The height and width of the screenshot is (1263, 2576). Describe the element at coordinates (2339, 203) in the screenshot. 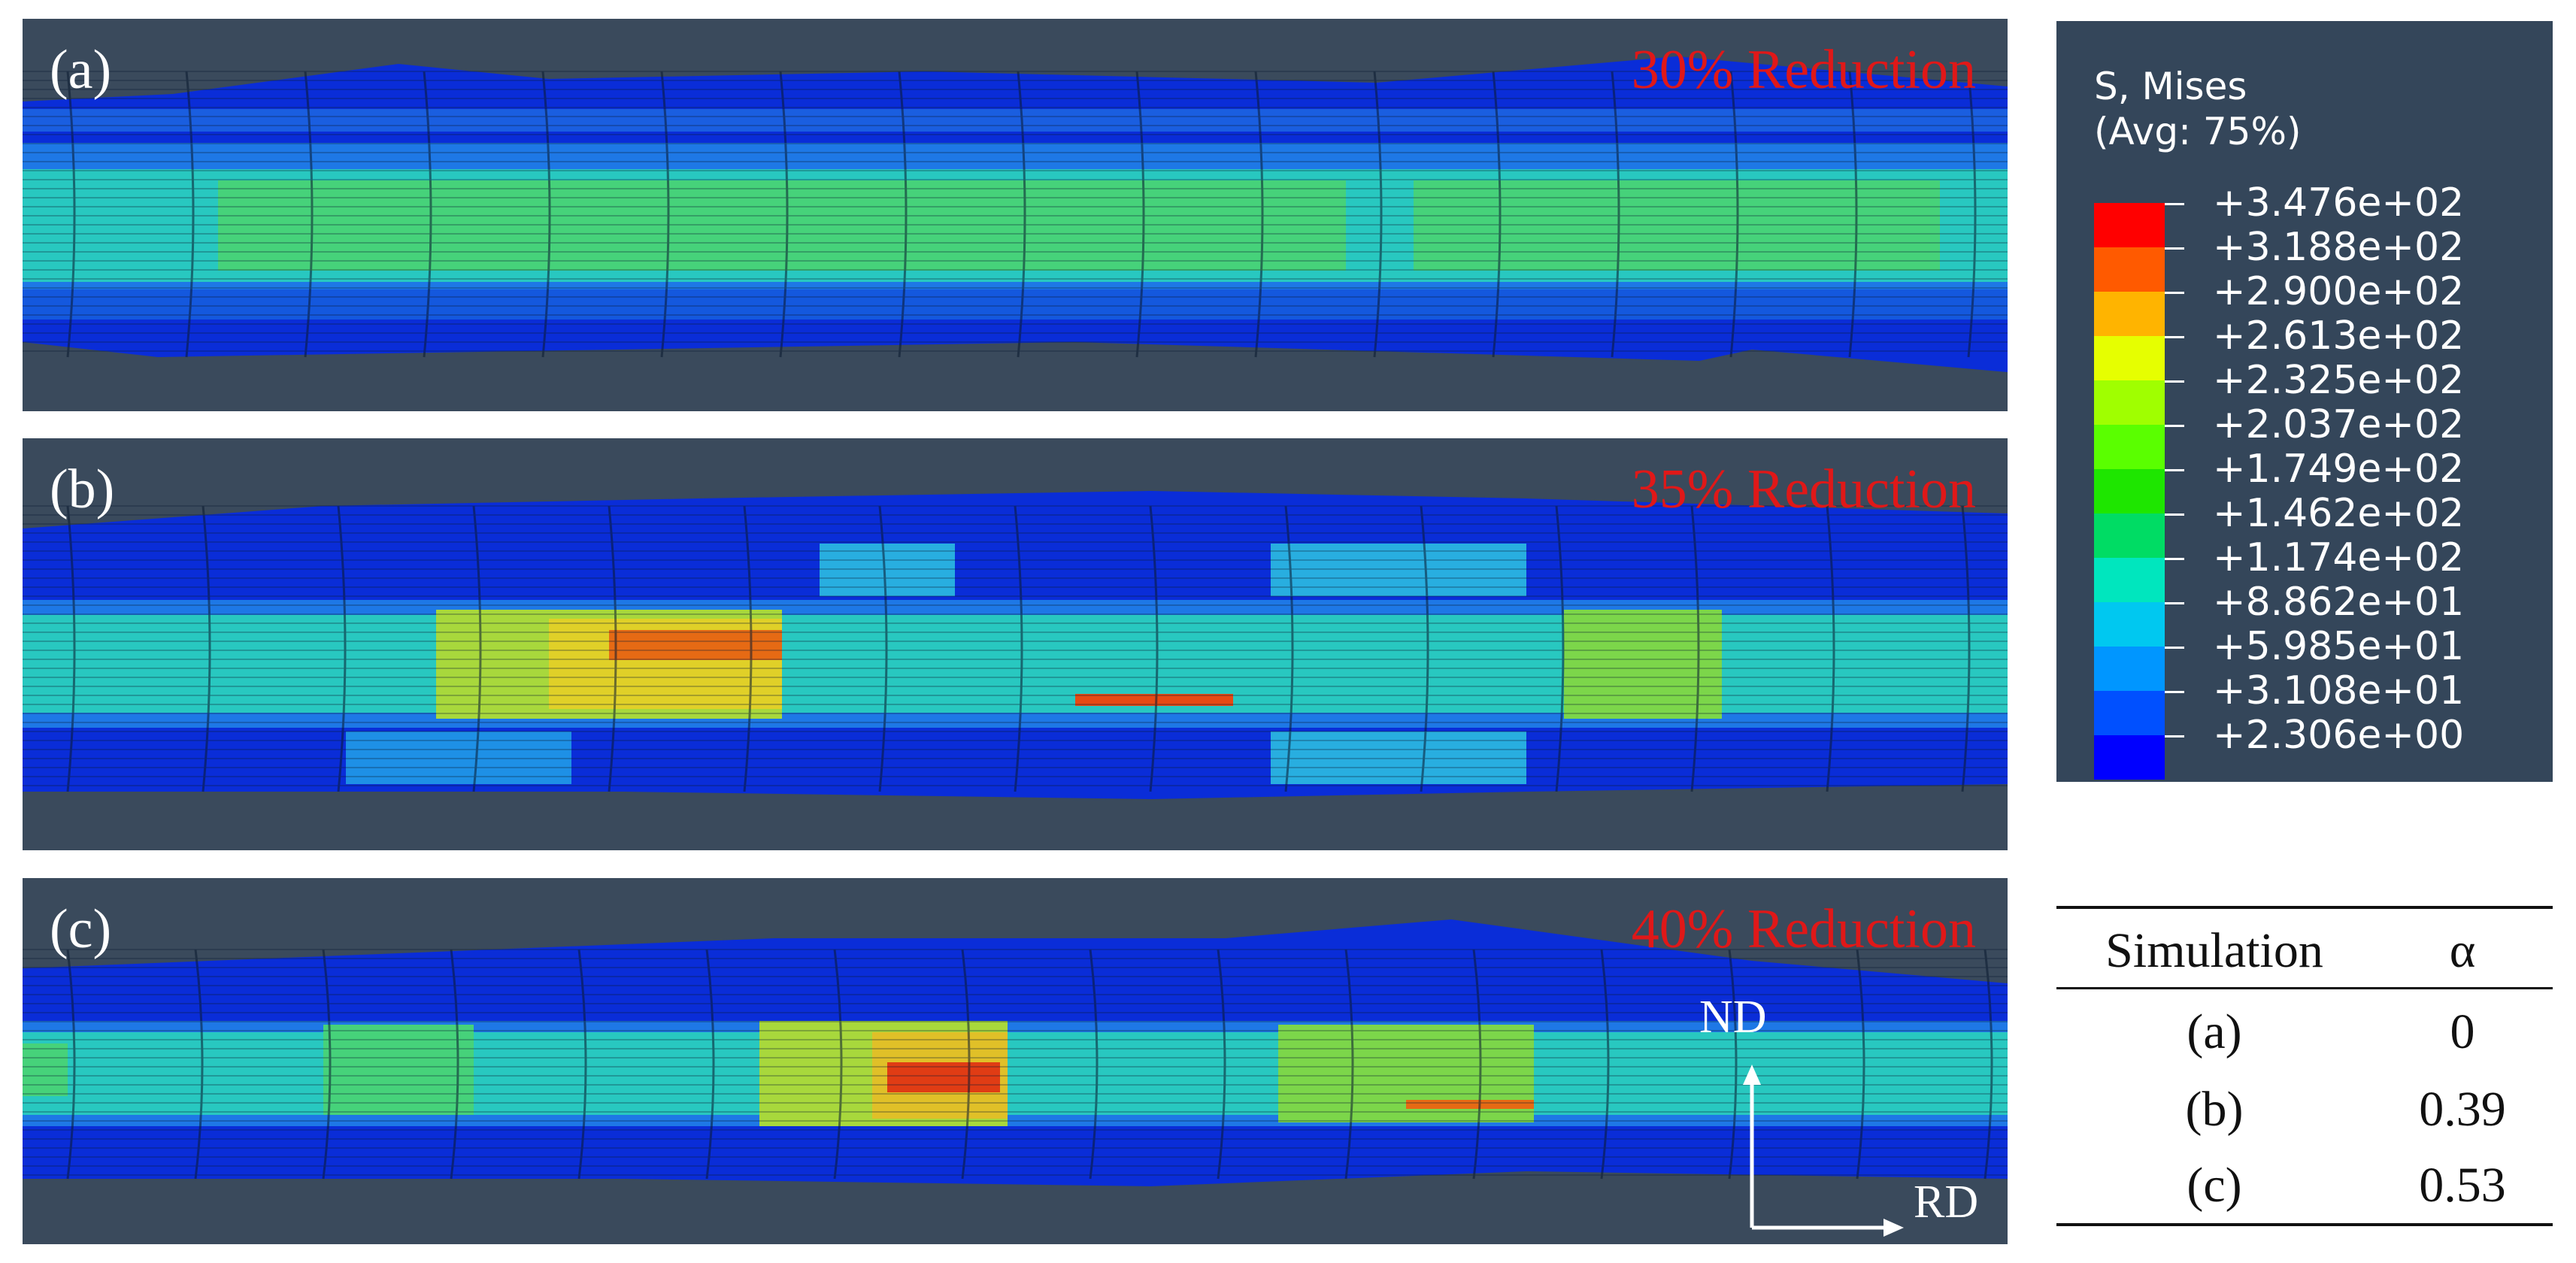

I see `legend-value: +3.476e+02` at that location.